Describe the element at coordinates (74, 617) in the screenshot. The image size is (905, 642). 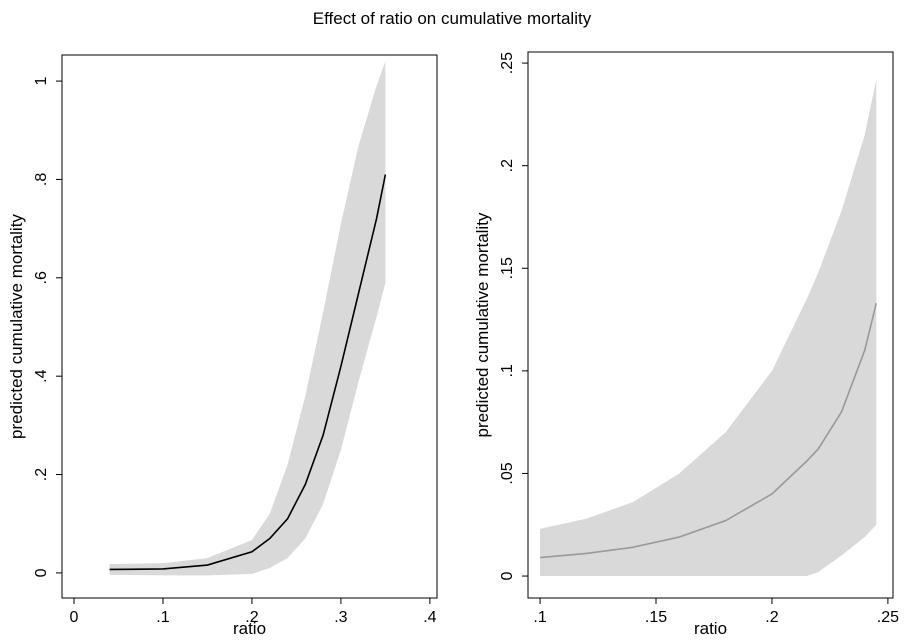
I see `x-tick-label: 0` at that location.